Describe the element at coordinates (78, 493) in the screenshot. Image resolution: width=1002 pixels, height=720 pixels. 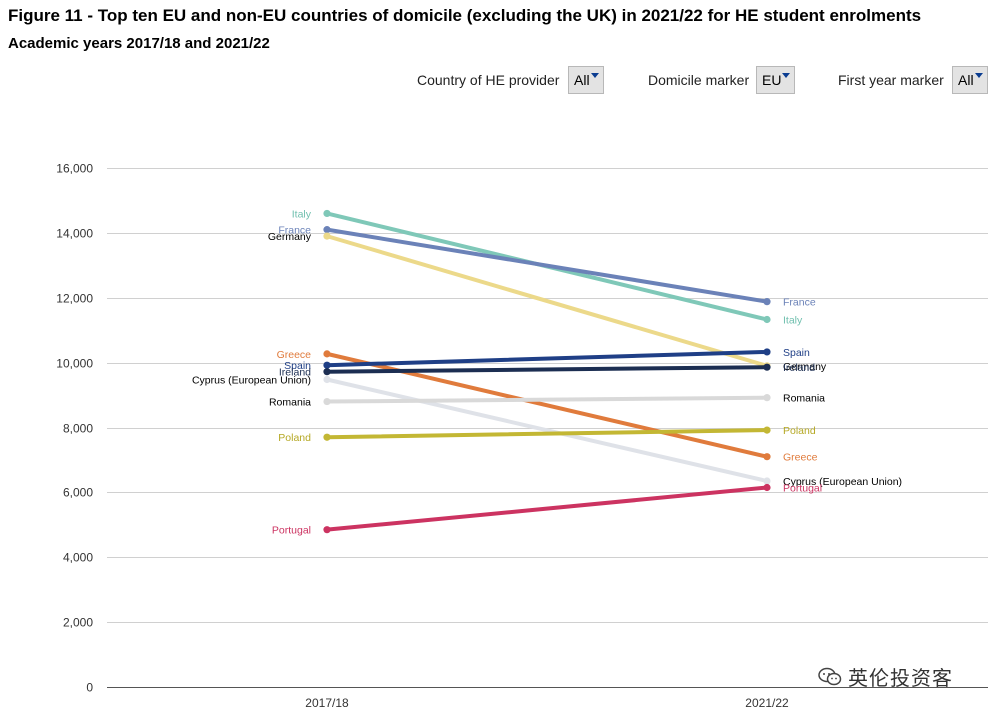
I see `y-tick-label: 6,000` at that location.